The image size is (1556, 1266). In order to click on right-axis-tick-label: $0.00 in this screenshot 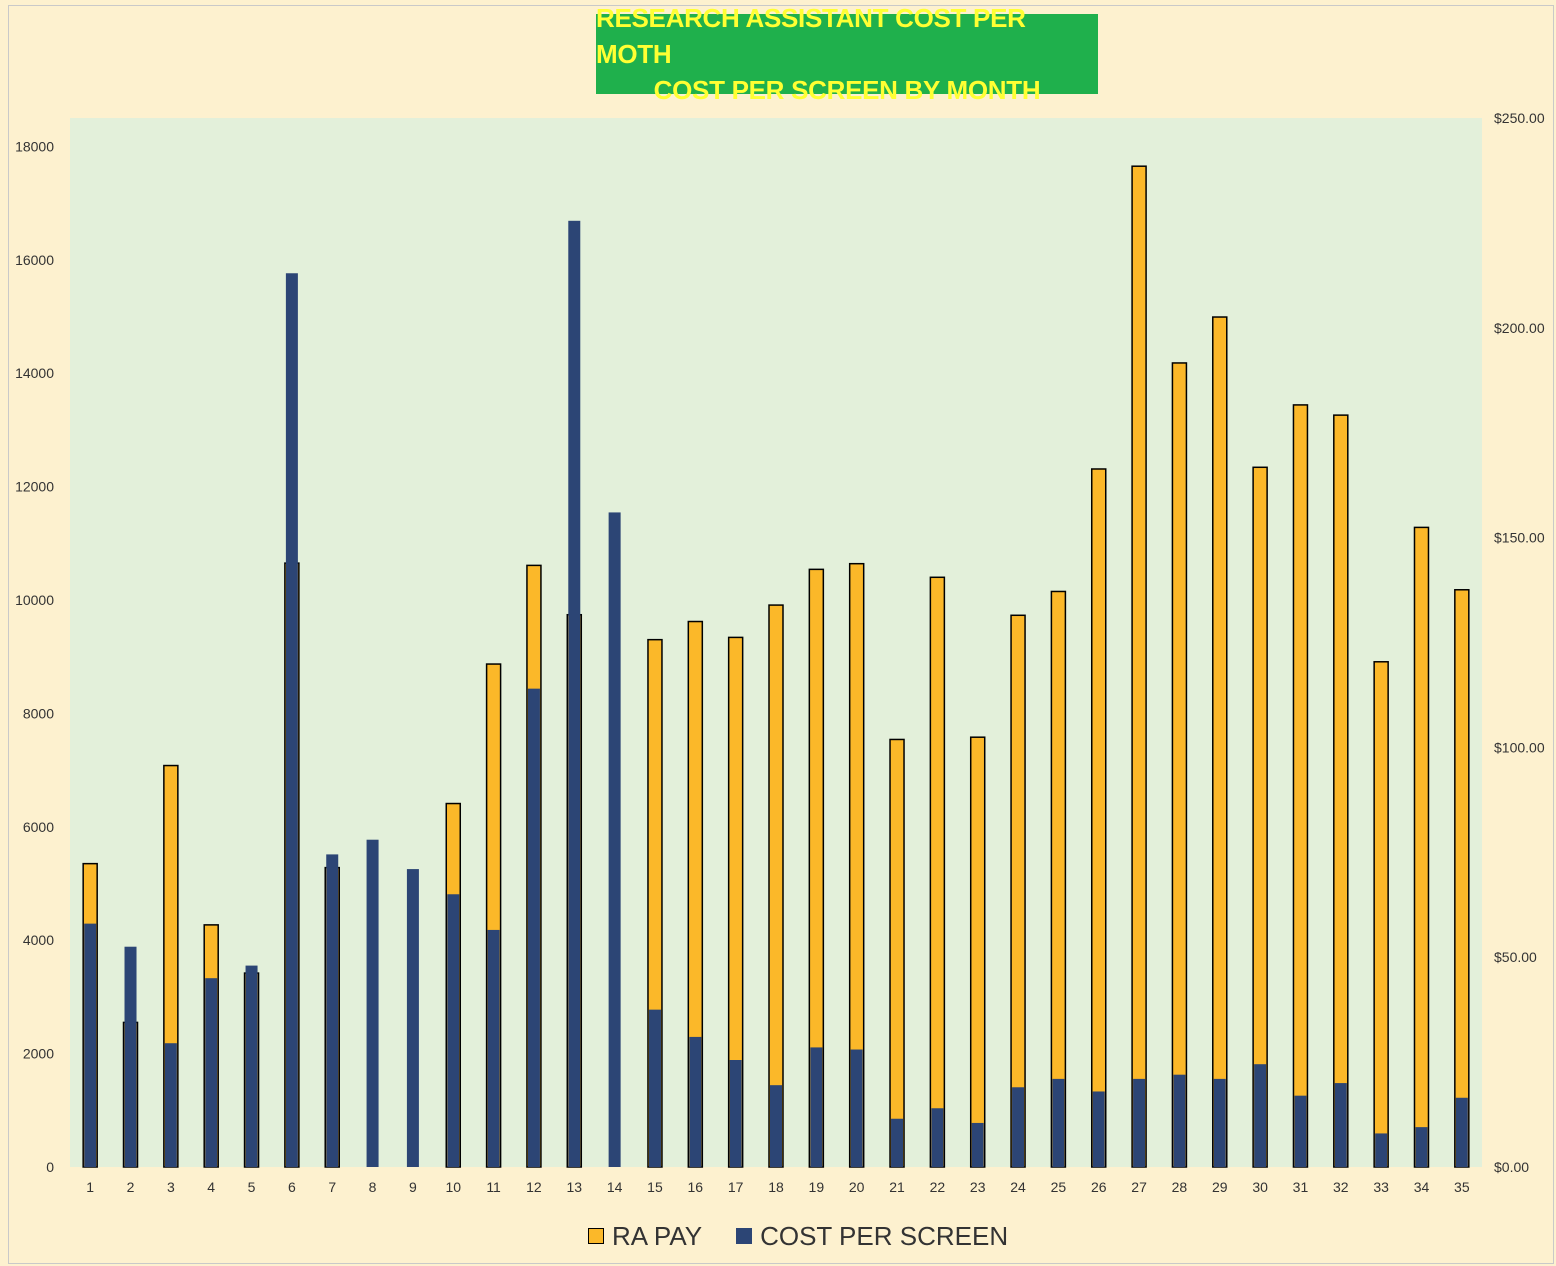, I will do `click(1511, 1167)`.